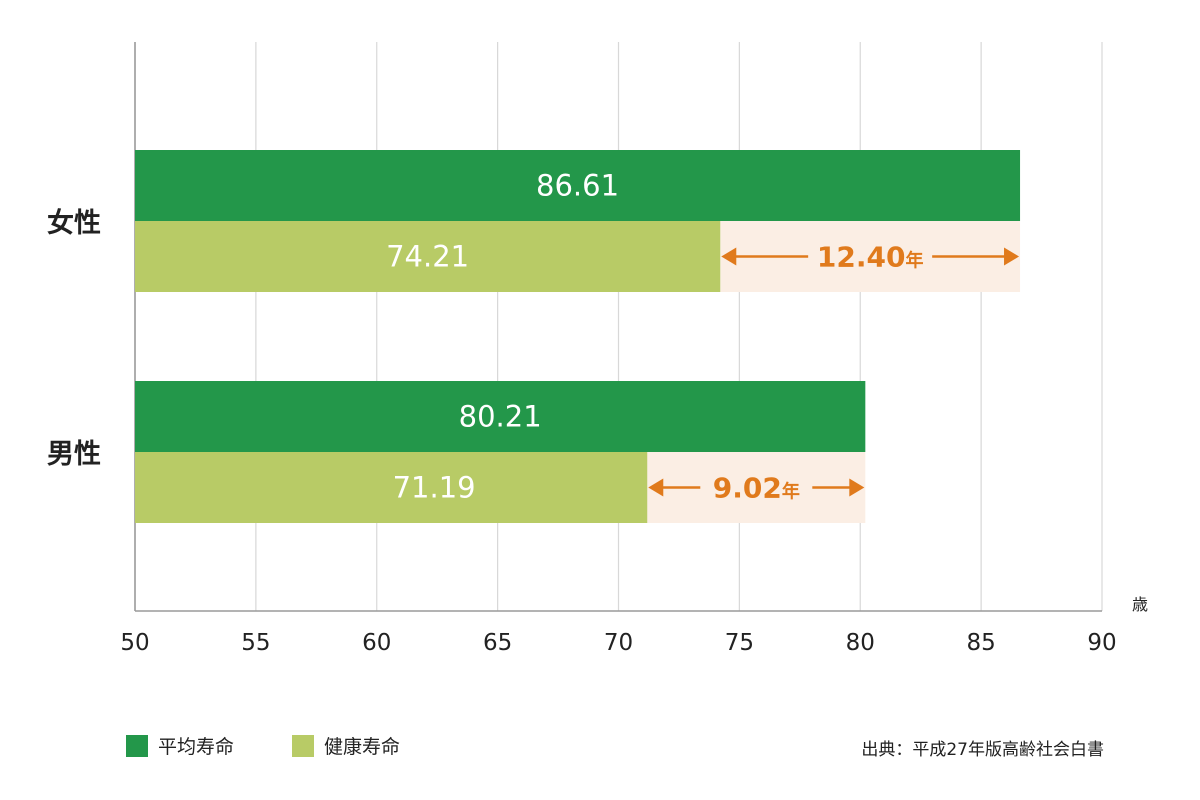 Image resolution: width=1200 pixels, height=800 pixels. Describe the element at coordinates (729, 256) in the screenshot. I see `gap-arrowhead-left-female` at that location.